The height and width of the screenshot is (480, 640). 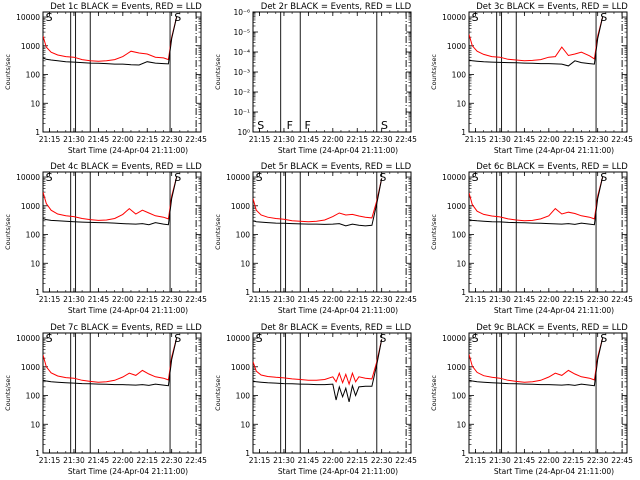 What do you see at coordinates (241, 52) in the screenshot?
I see `y-tick-label: 10⁻⁴` at bounding box center [241, 52].